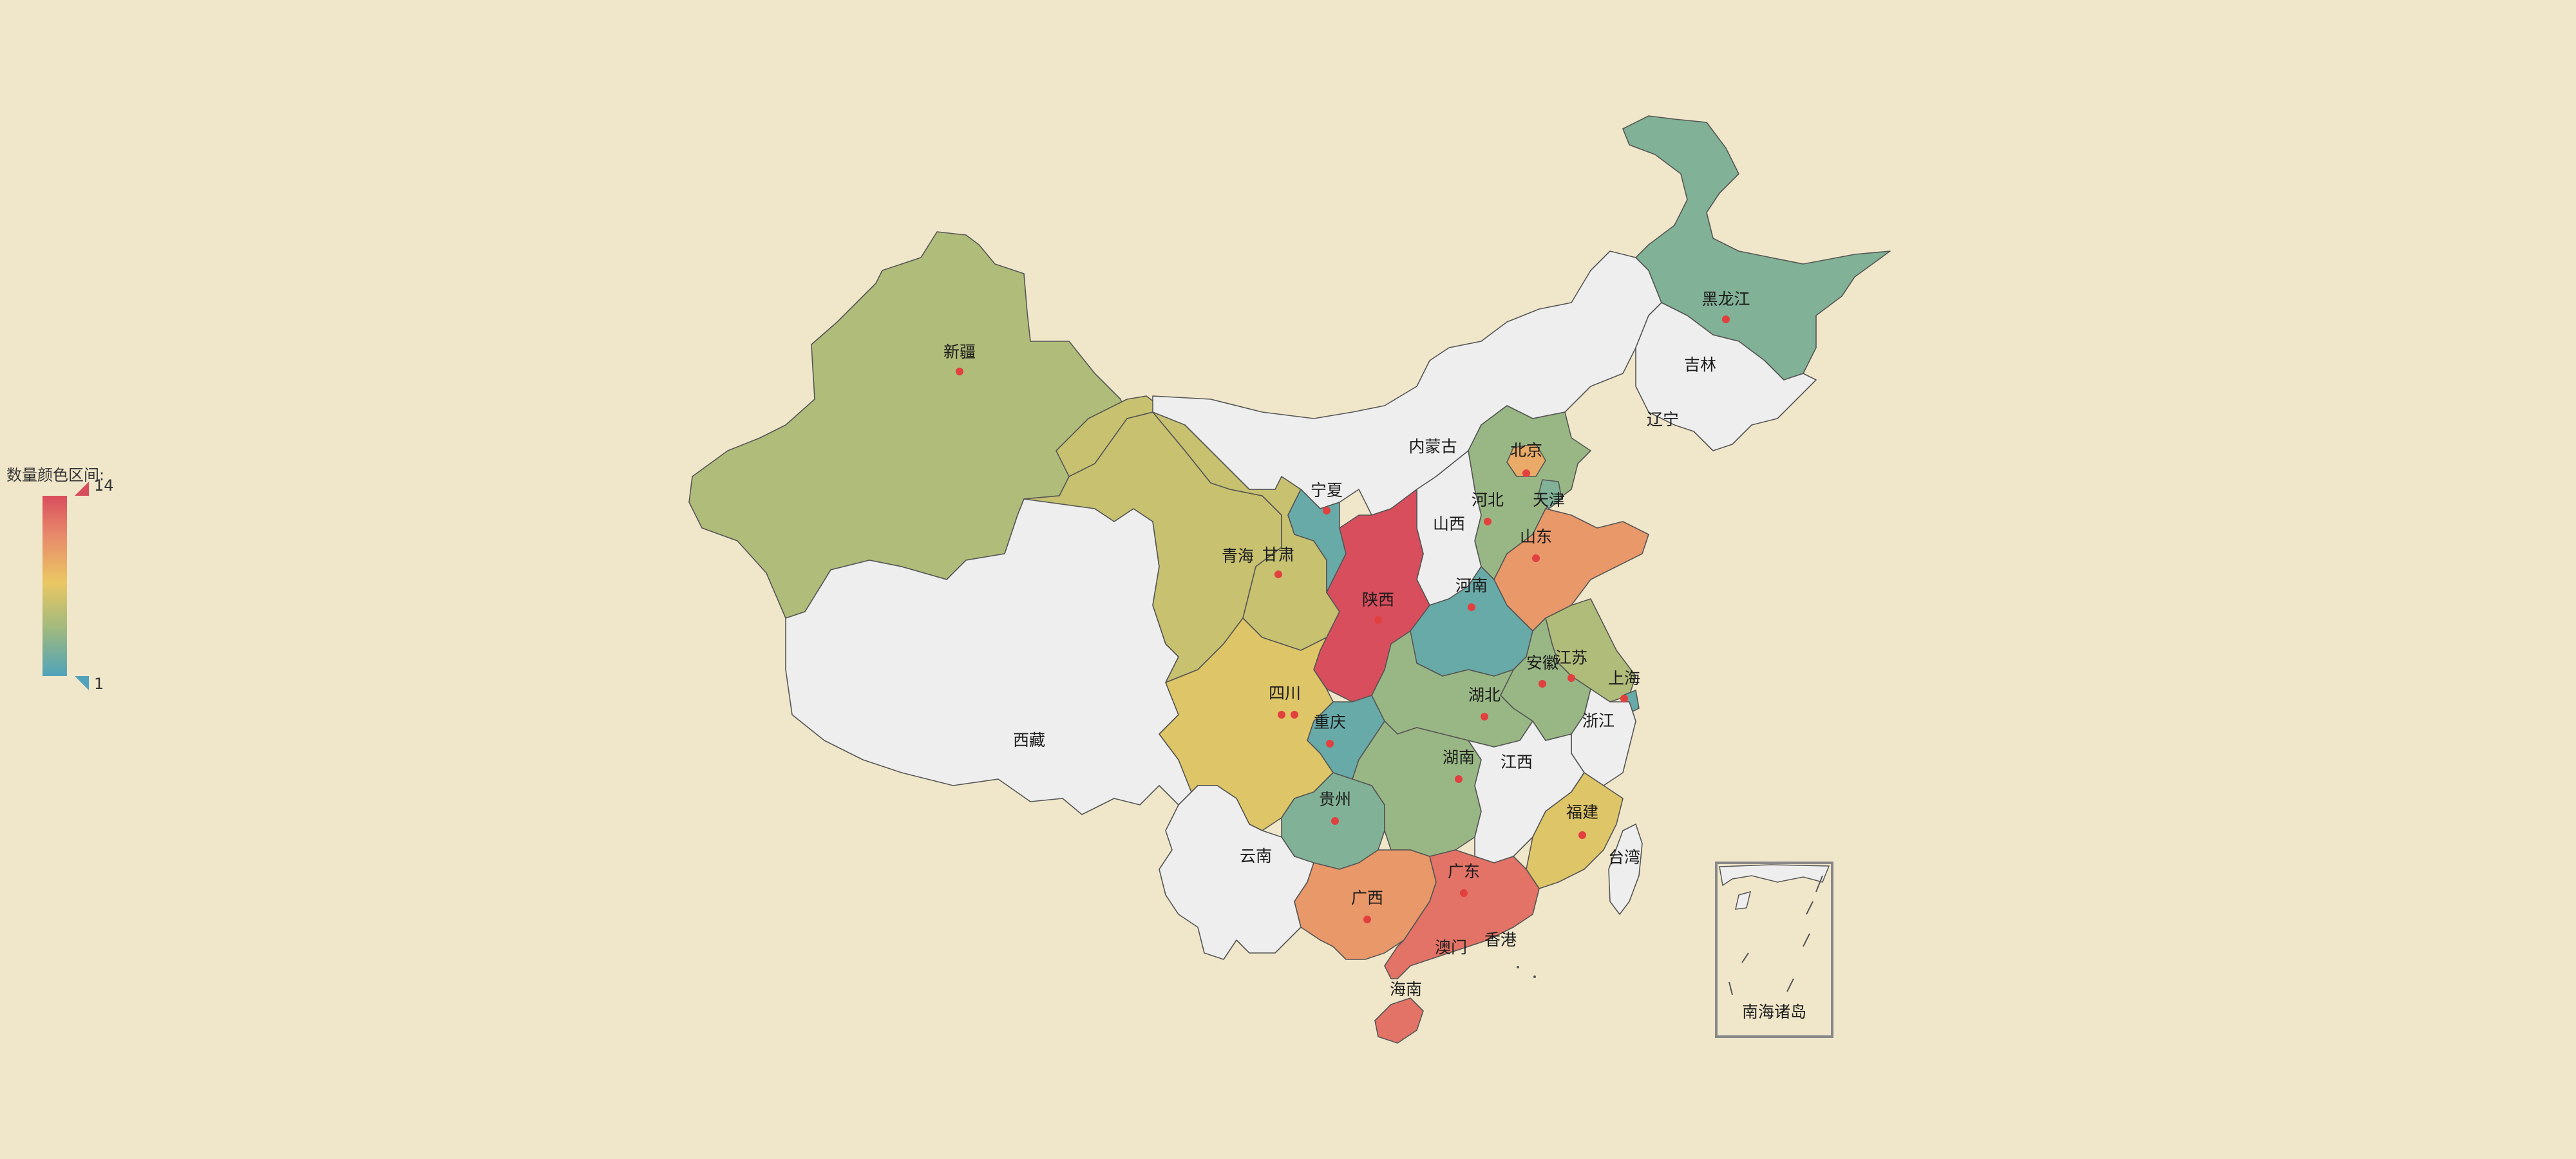 The image size is (2576, 1159). Describe the element at coordinates (1459, 757) in the screenshot. I see `province-label: 湖南` at that location.